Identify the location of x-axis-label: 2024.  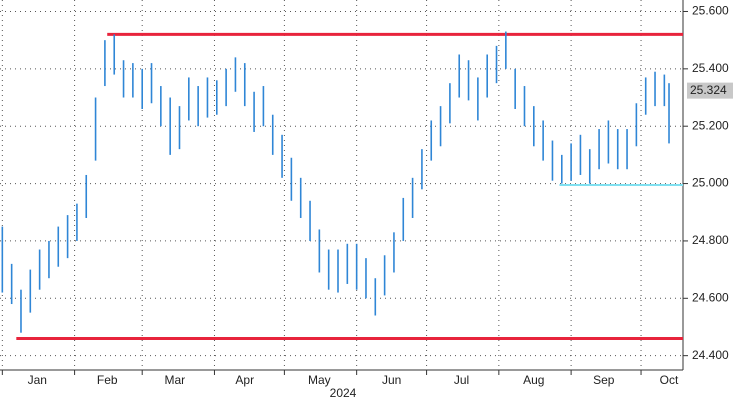
(343, 393).